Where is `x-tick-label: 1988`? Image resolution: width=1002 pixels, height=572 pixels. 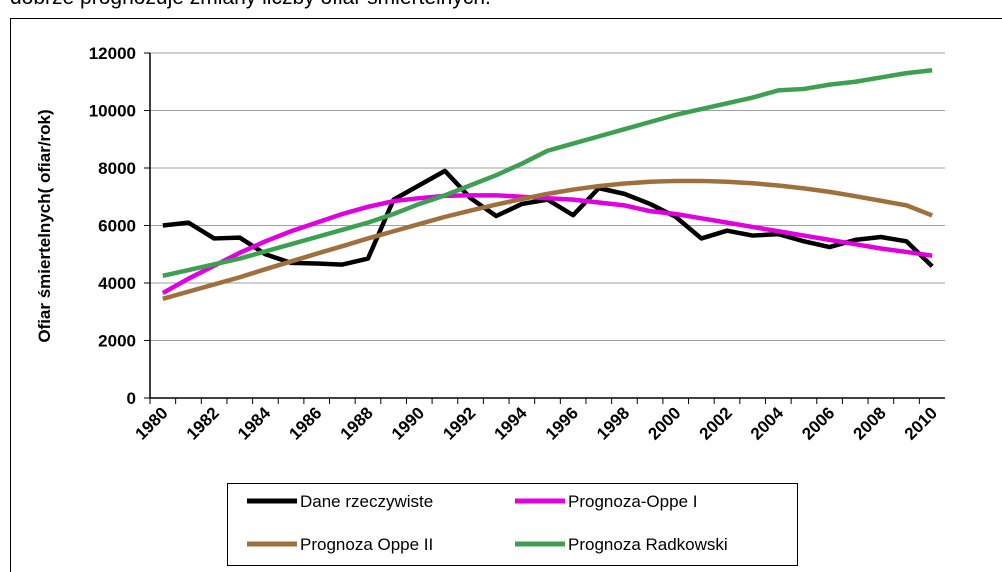 x-tick-label: 1988 is located at coordinates (357, 423).